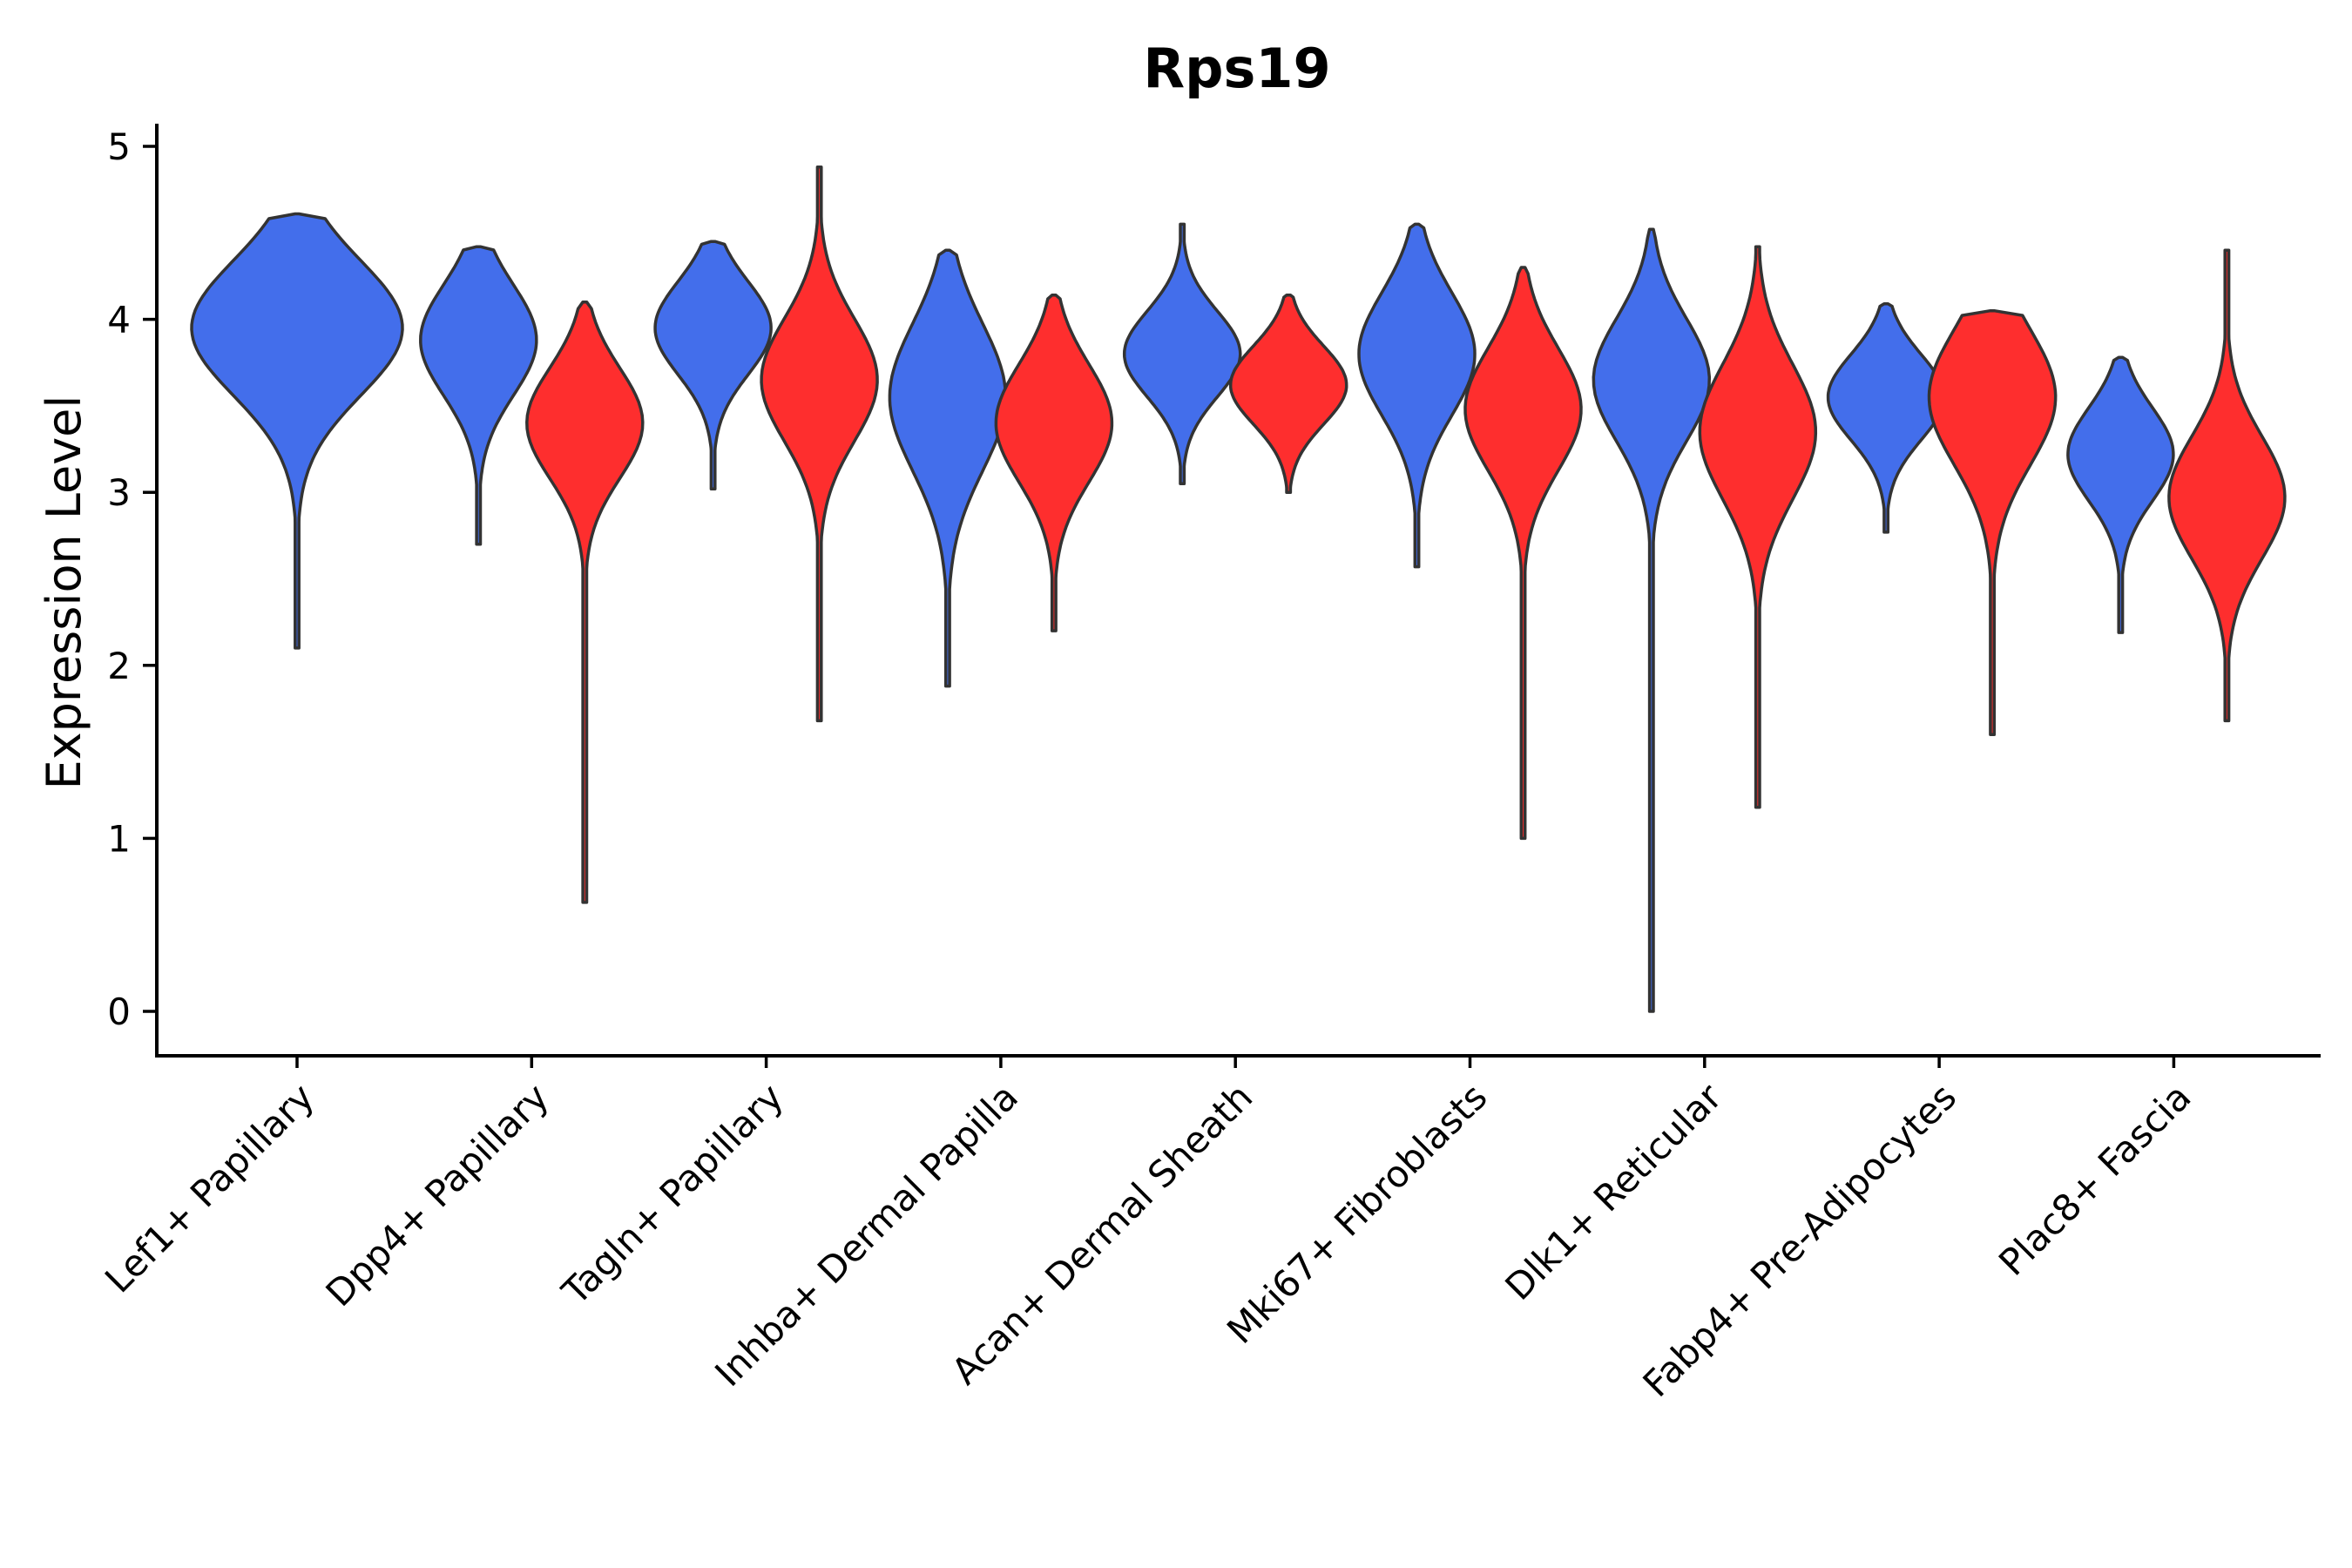 This screenshot has height=1568, width=2352. I want to click on x-tick-label: Dlk1+ Reticular, so click(1614, 1191).